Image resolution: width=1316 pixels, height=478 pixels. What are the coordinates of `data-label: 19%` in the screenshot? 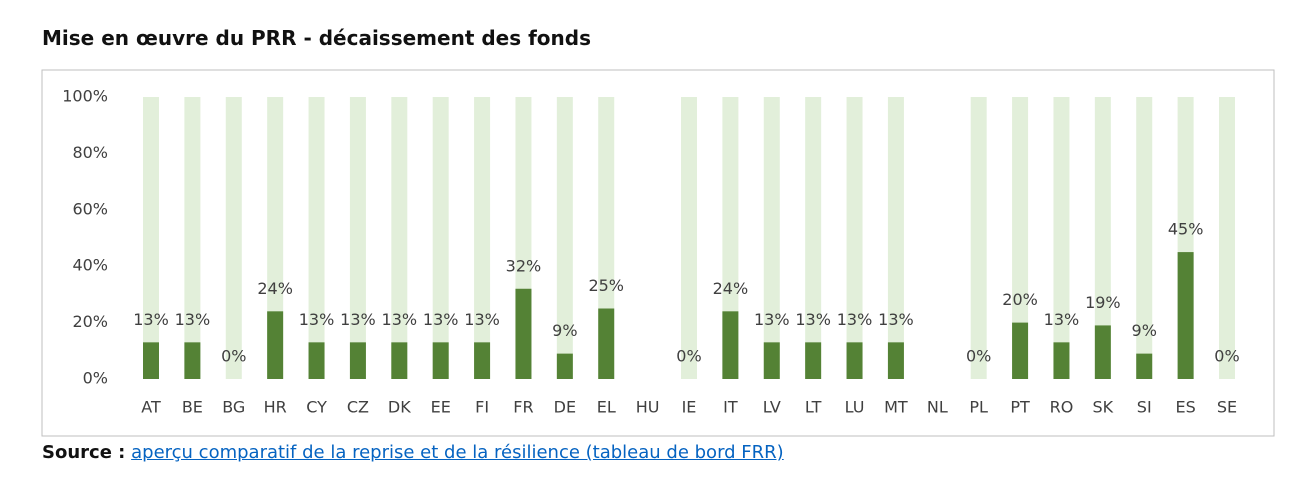 It's located at (1103, 302).